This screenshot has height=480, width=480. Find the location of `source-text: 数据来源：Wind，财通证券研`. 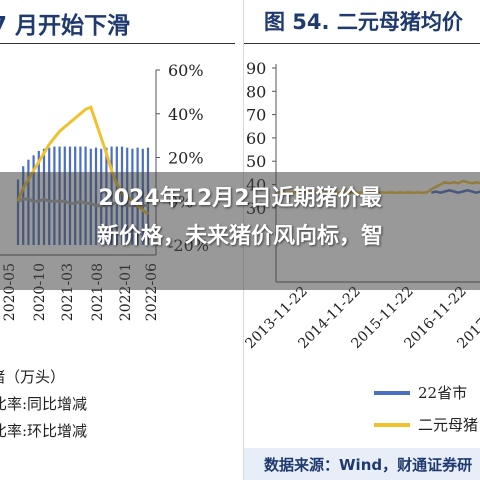

source-text: 数据来源：Wind，财通证券研 is located at coordinates (368, 465).